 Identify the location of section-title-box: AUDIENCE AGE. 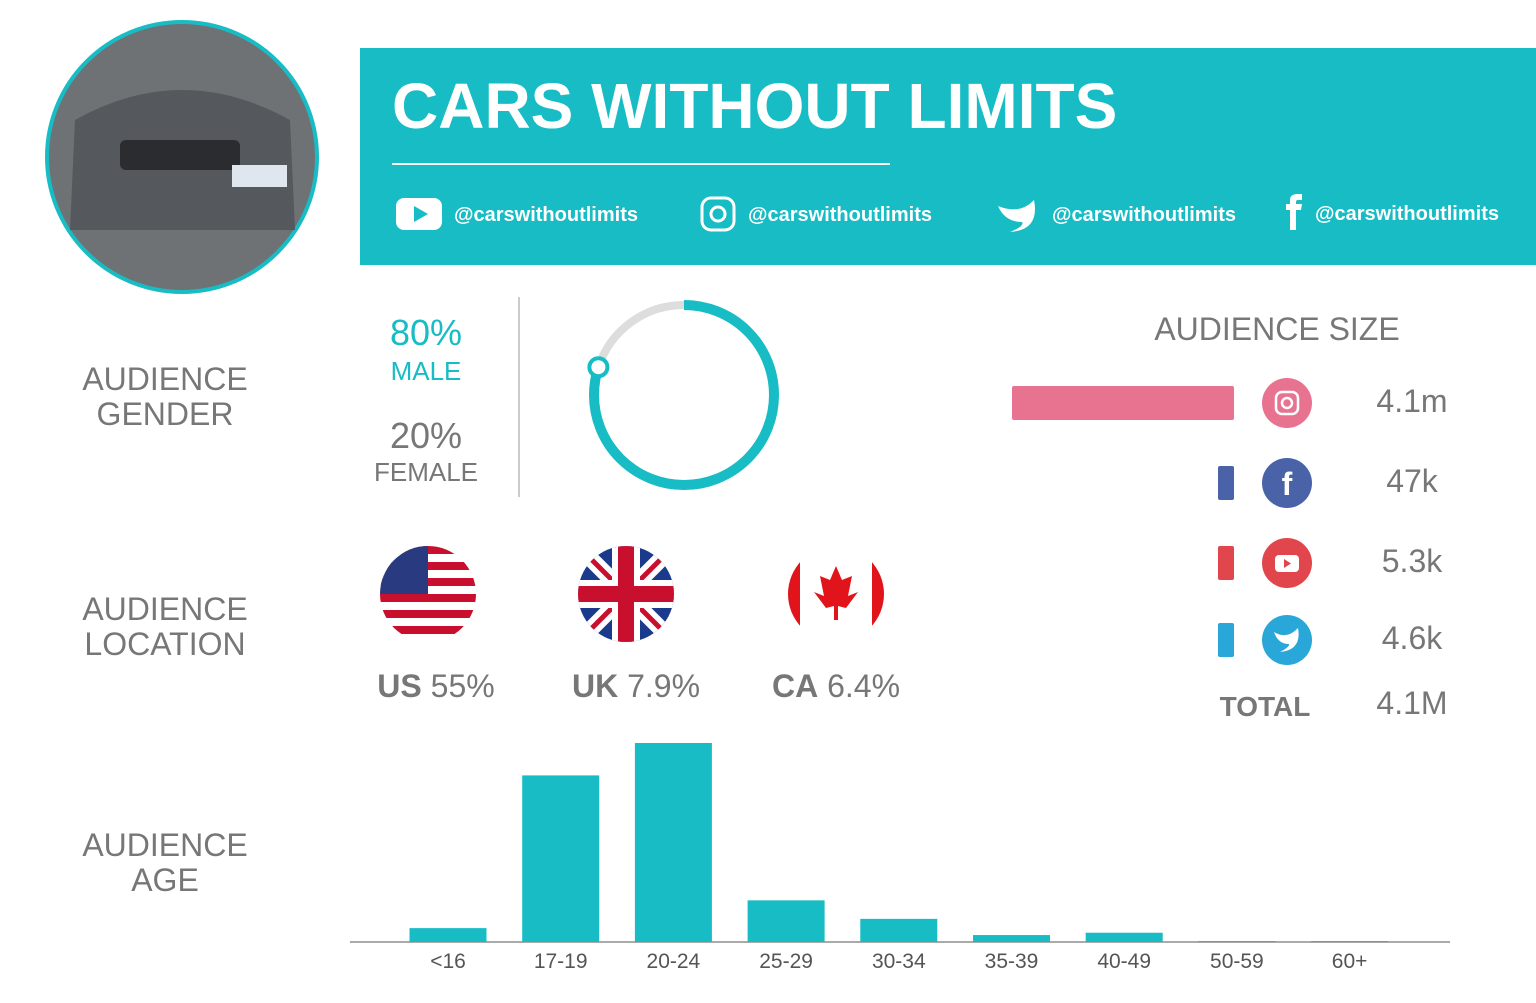
(165, 863).